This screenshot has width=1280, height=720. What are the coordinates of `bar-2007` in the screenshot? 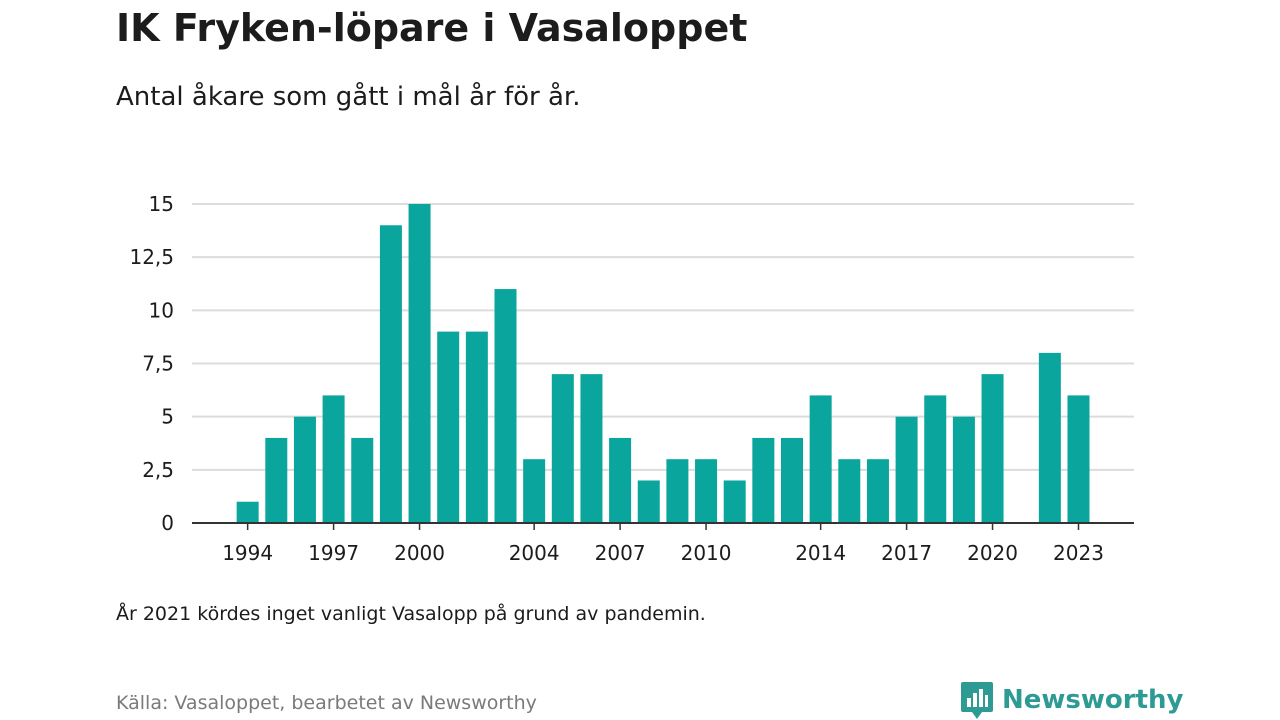 It's located at (620, 480).